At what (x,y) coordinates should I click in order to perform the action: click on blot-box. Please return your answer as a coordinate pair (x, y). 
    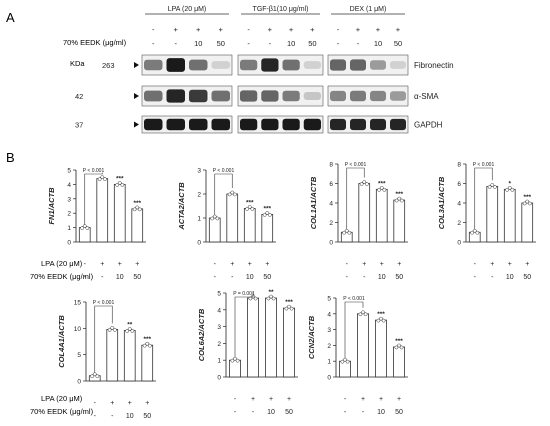
    Looking at the image, I should click on (187, 65).